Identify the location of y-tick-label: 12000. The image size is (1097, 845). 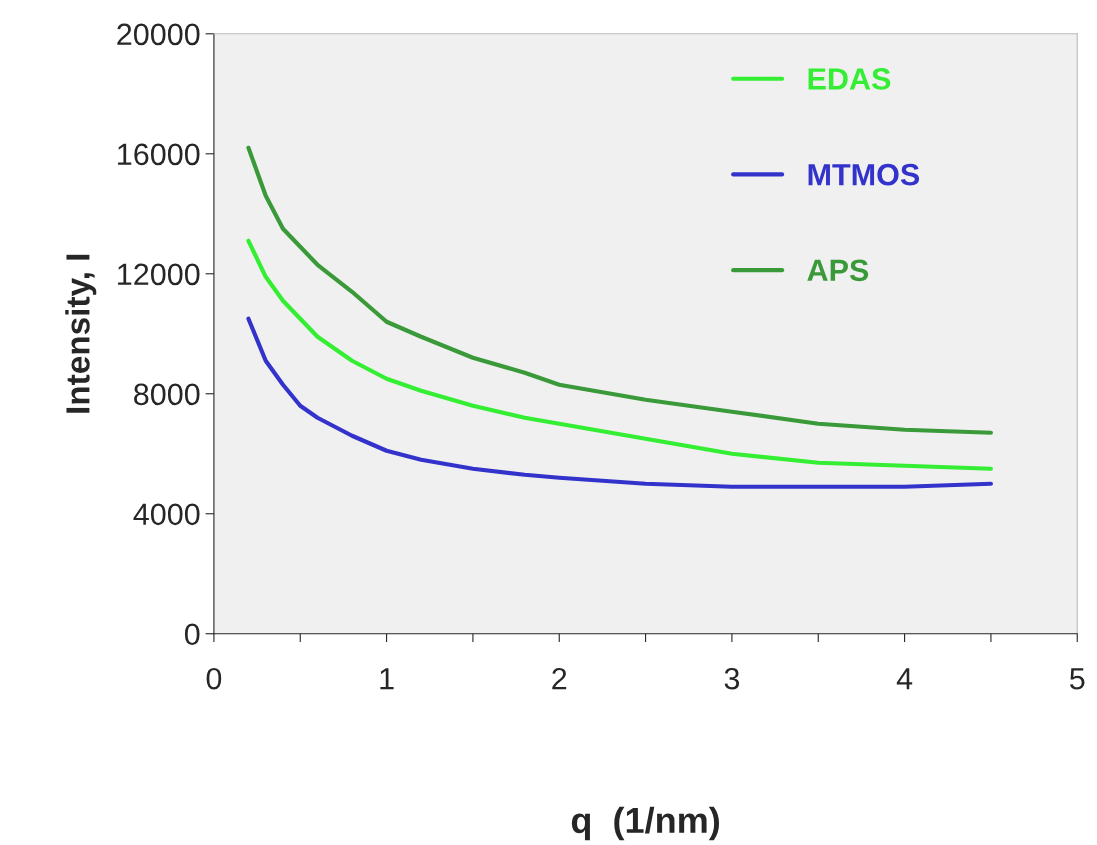
(159, 274).